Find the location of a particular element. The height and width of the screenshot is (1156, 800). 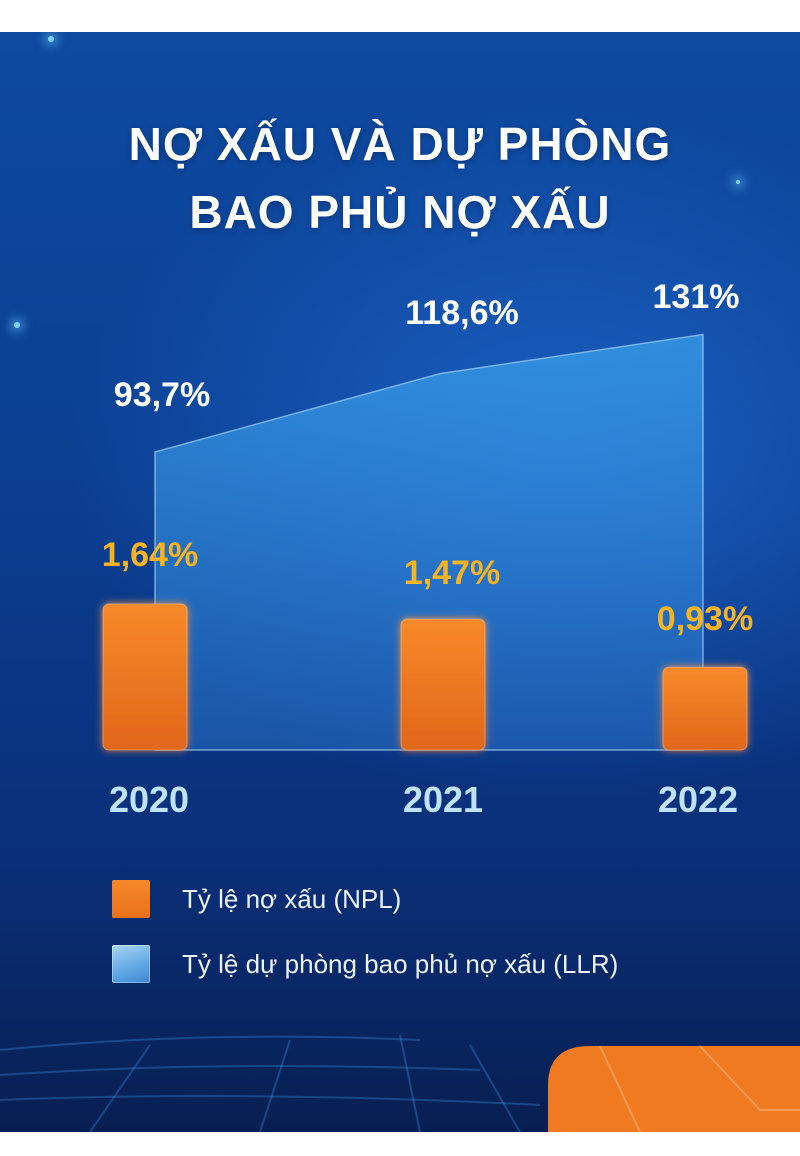

legend-label-llr: Tỷ lệ dự phòng bao phủ nợ xấu (LLR) is located at coordinates (400, 963).